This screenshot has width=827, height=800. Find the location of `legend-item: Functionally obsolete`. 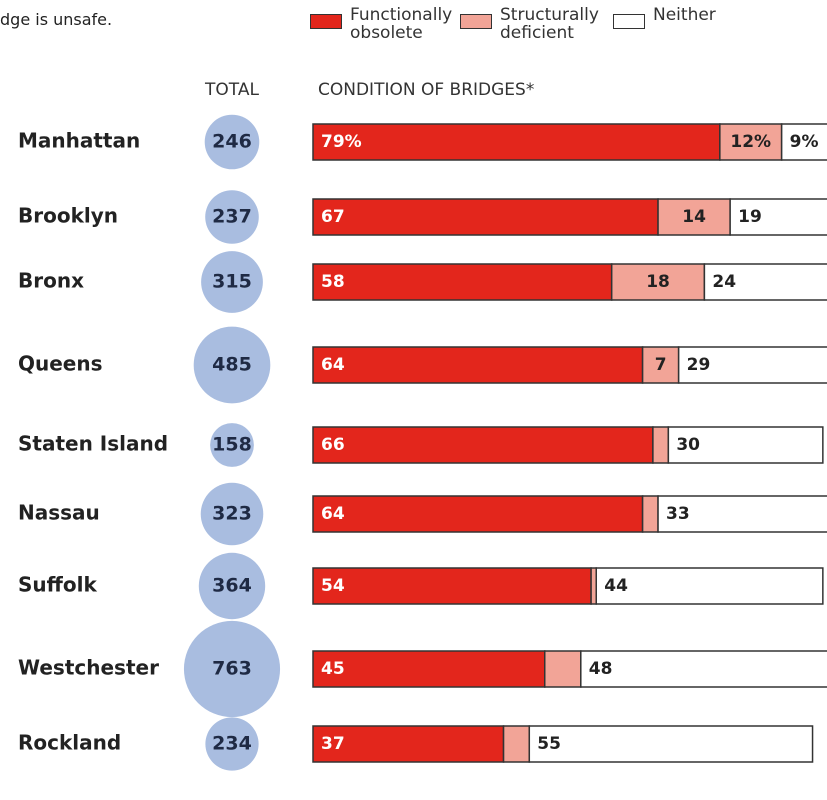

legend-item: Functionally obsolete is located at coordinates (385, 26).